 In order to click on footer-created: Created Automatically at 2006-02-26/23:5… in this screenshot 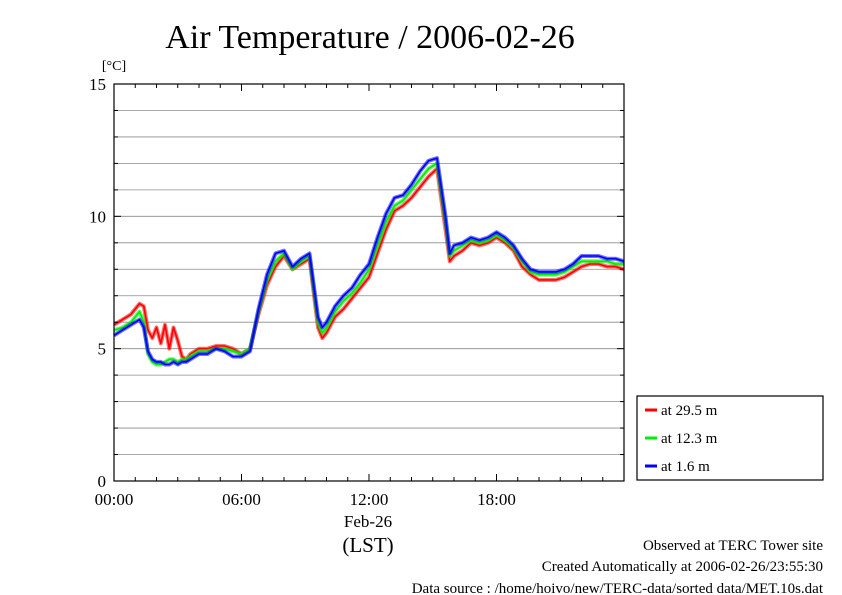, I will do `click(682, 567)`.